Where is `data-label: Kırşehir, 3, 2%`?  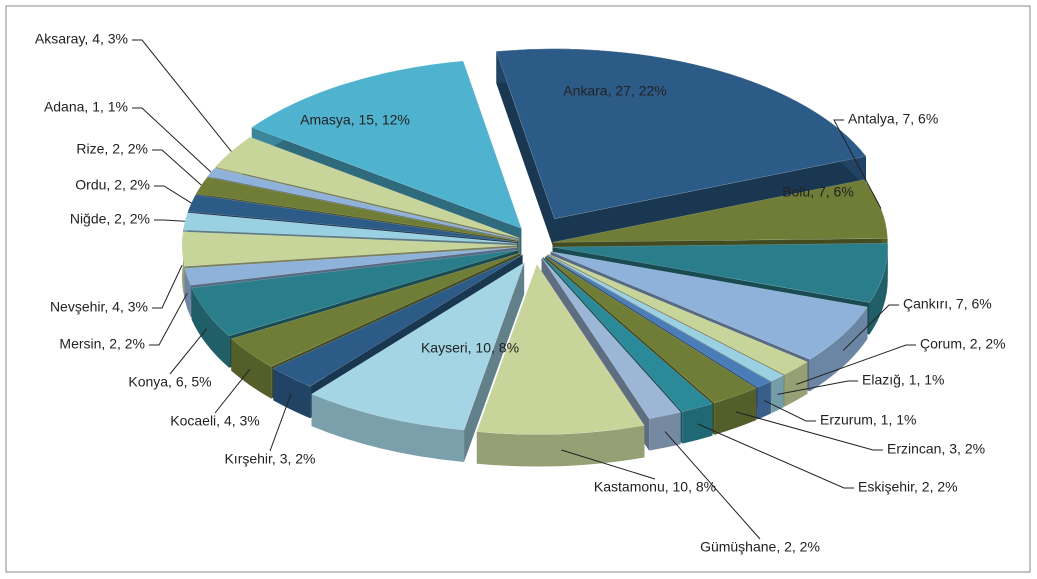 data-label: Kırşehir, 3, 2% is located at coordinates (269, 459).